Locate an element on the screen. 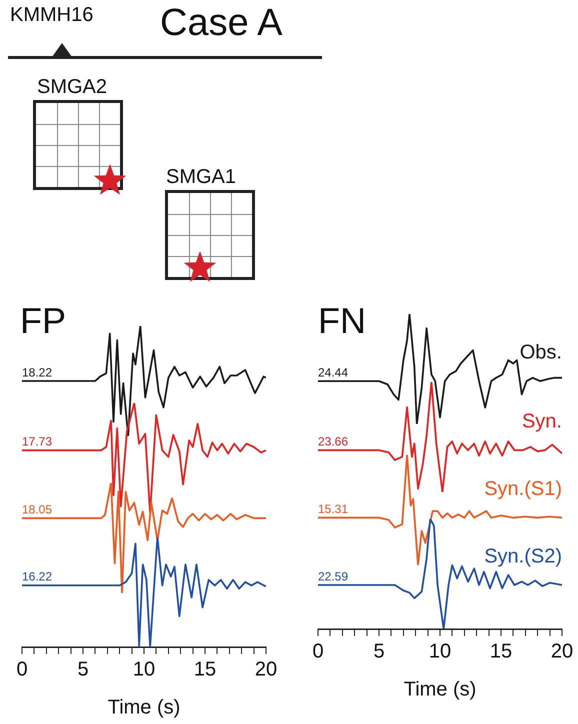  annotation: 23.66 is located at coordinates (333, 441).